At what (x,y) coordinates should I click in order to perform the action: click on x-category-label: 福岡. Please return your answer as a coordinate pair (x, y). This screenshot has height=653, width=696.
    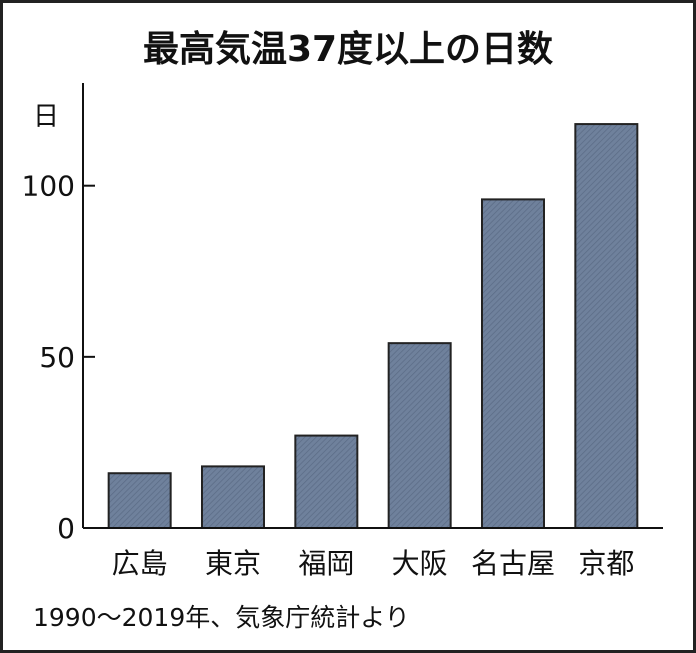
    Looking at the image, I should click on (326, 563).